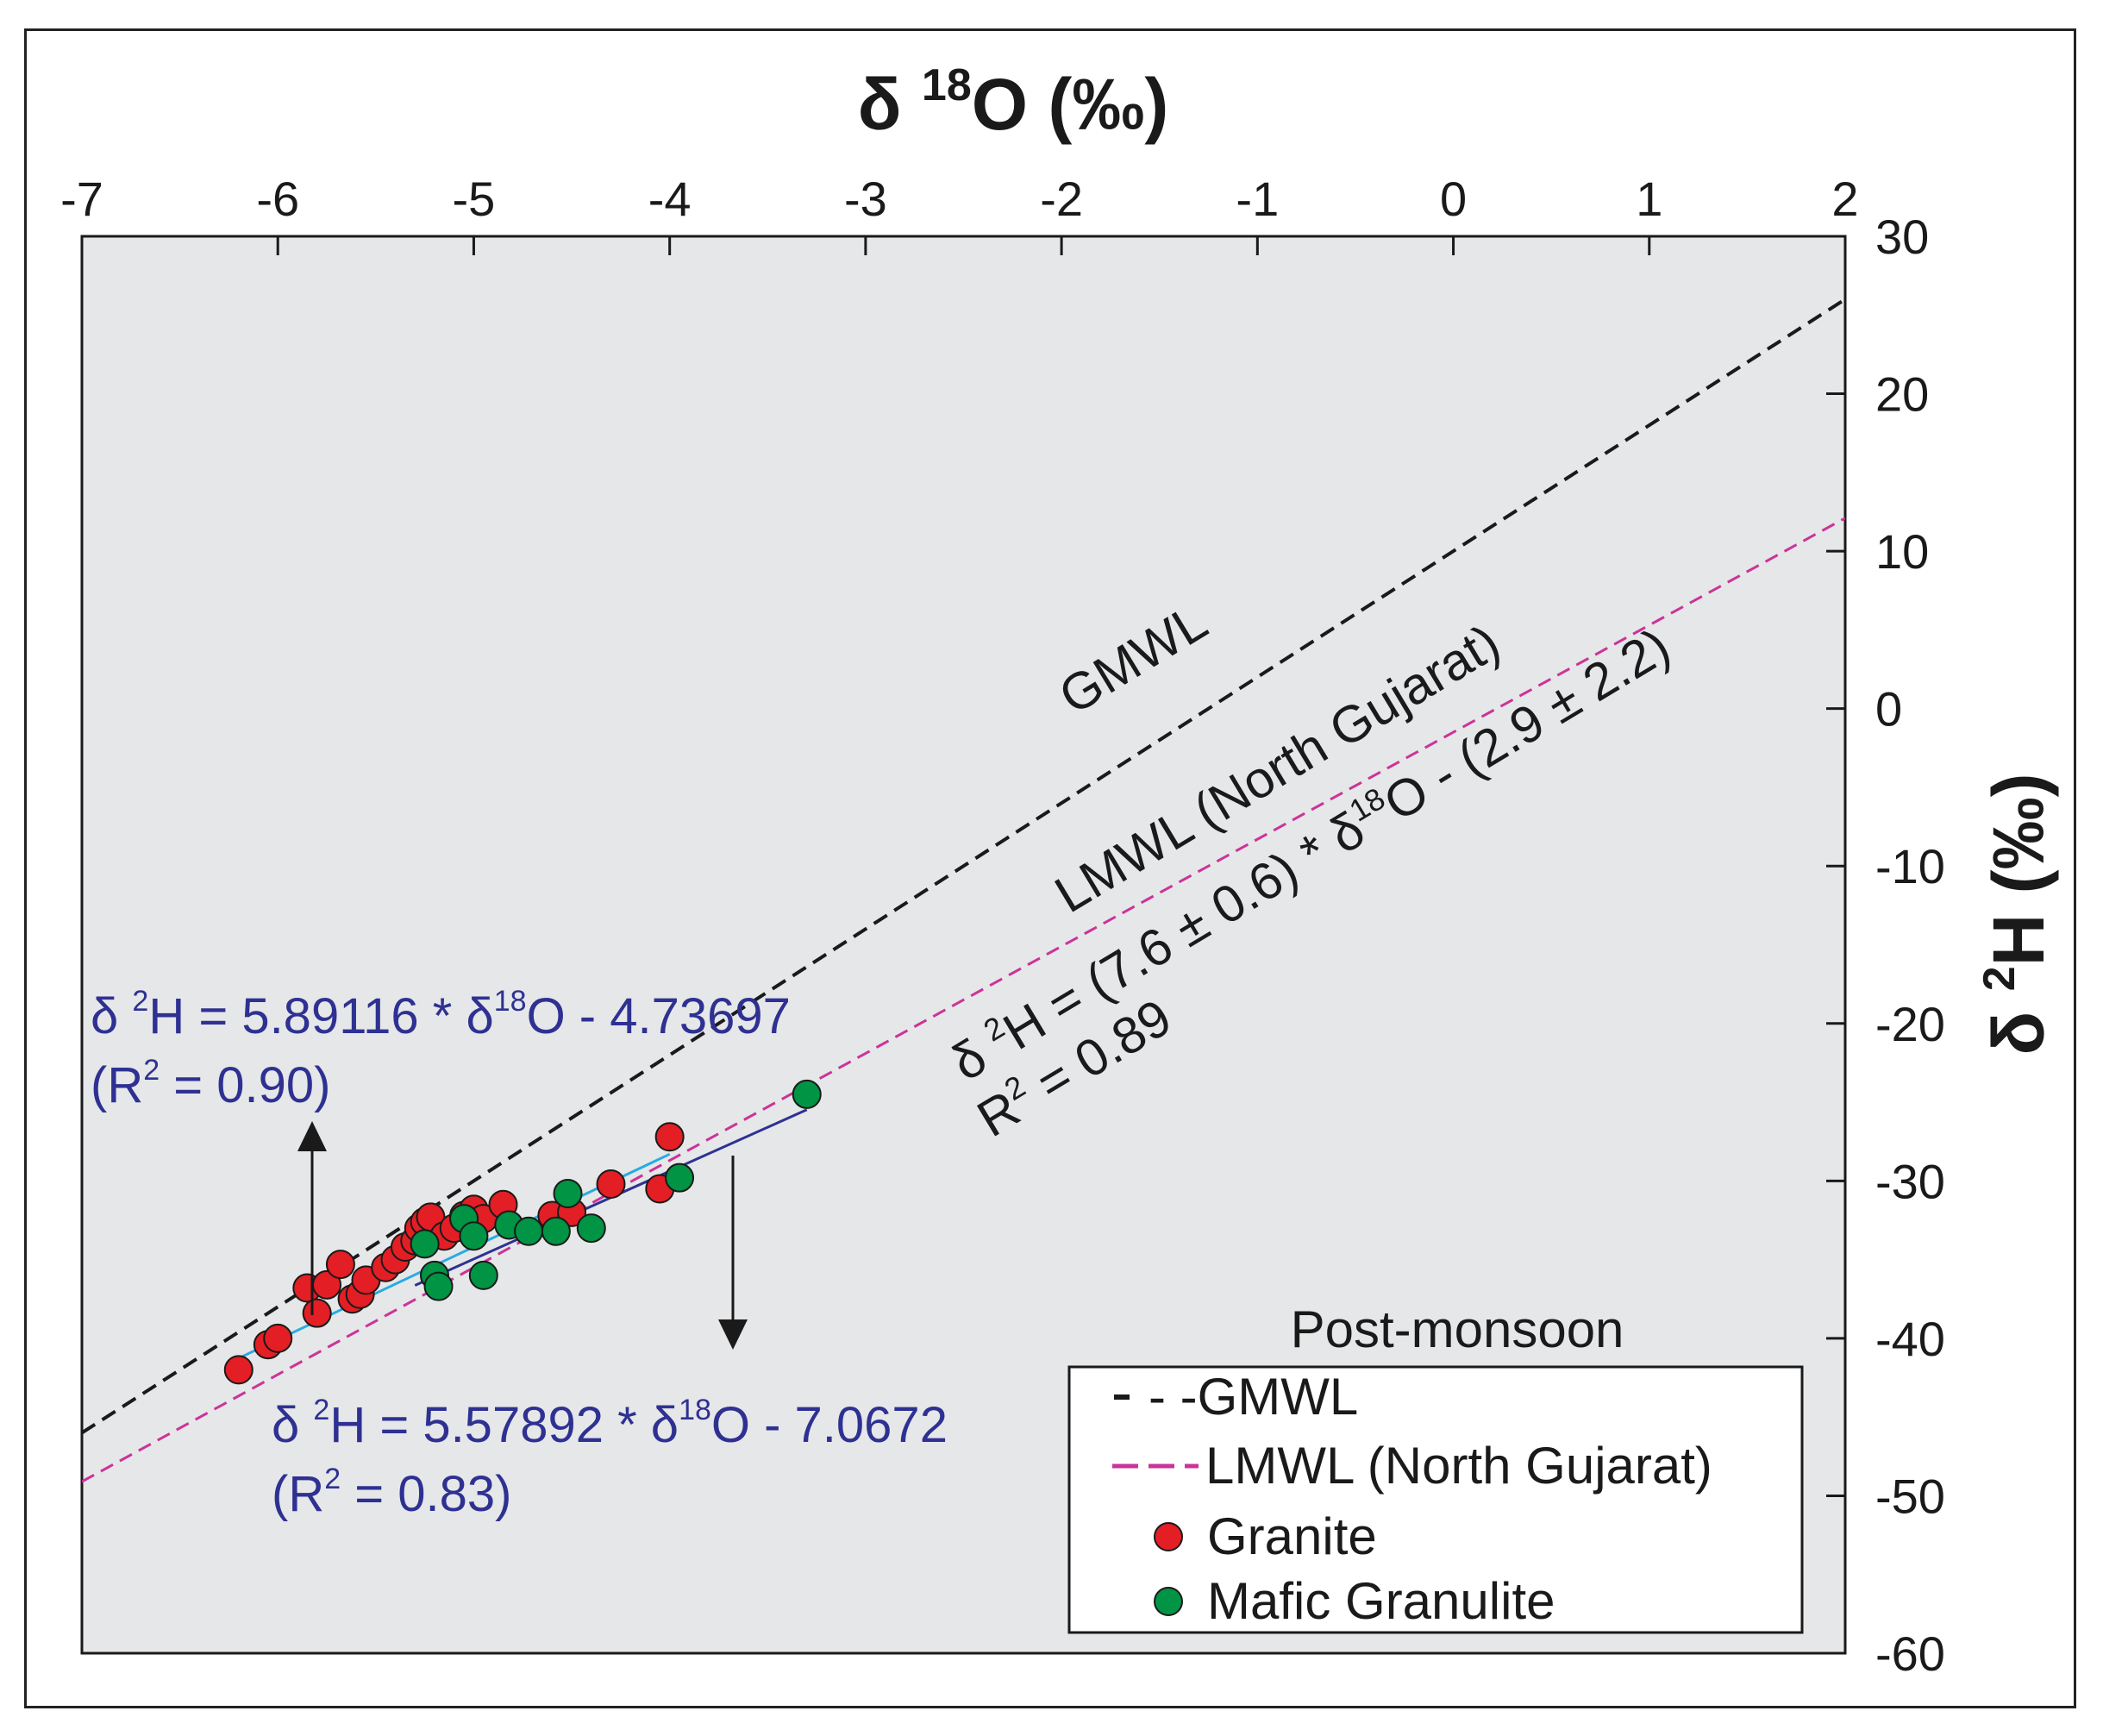 Image resolution: width=2103 pixels, height=1736 pixels. I want to click on legend-box, so click(1435, 1499).